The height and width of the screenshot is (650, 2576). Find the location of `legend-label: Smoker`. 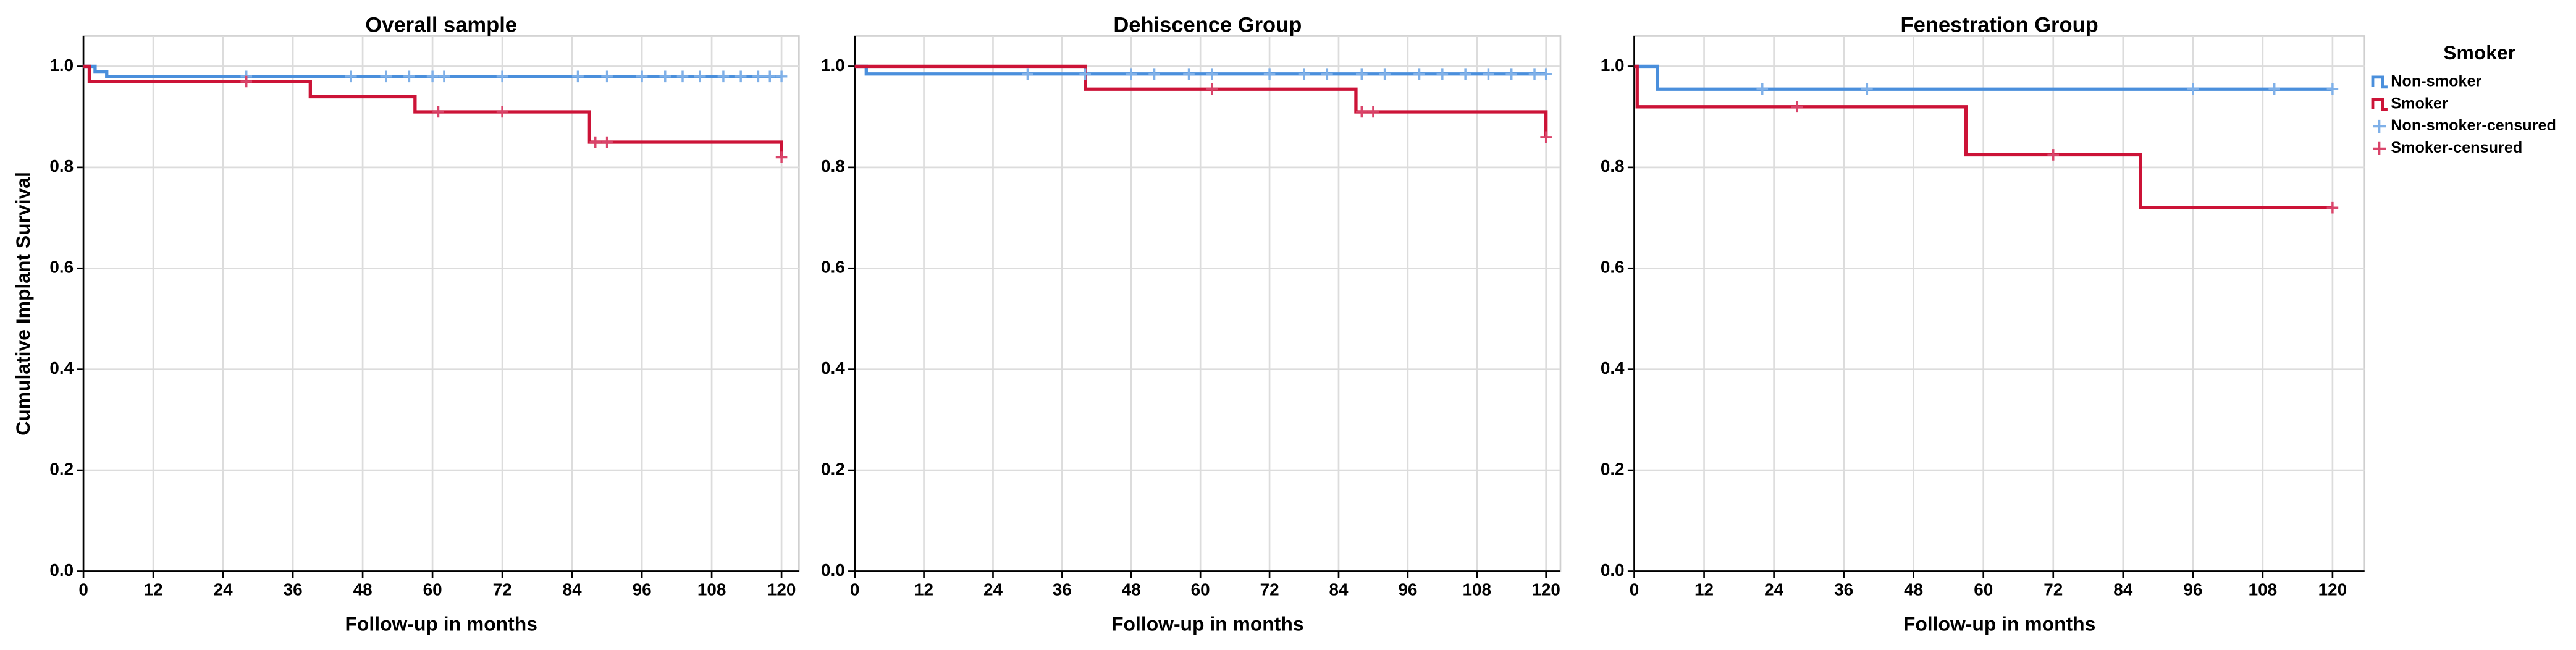

legend-label: Smoker is located at coordinates (2419, 103).